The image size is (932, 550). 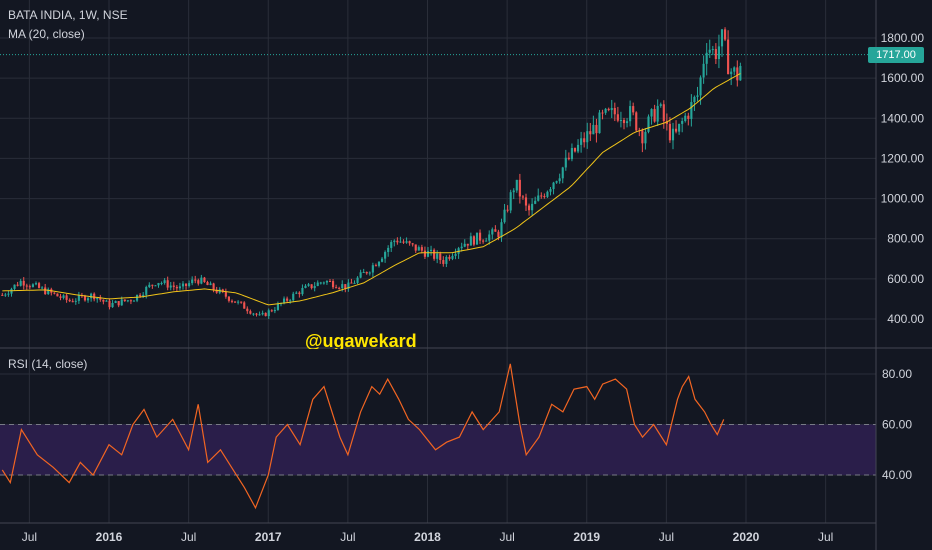 I want to click on rsi-axis: 40.00 60.00 80.00, so click(x=897, y=424).